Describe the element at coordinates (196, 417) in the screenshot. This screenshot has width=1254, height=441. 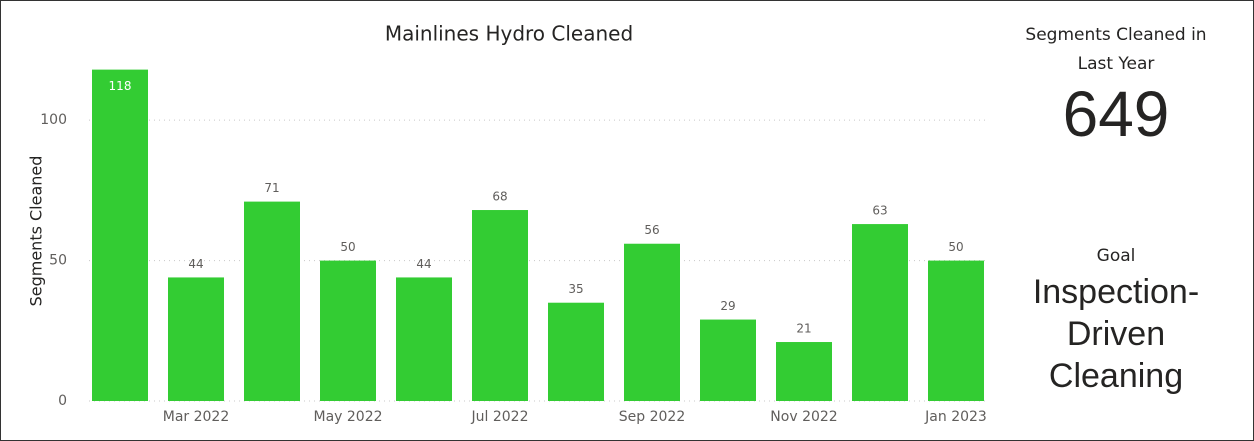
I see `x-tick-label: Mar 2022` at that location.